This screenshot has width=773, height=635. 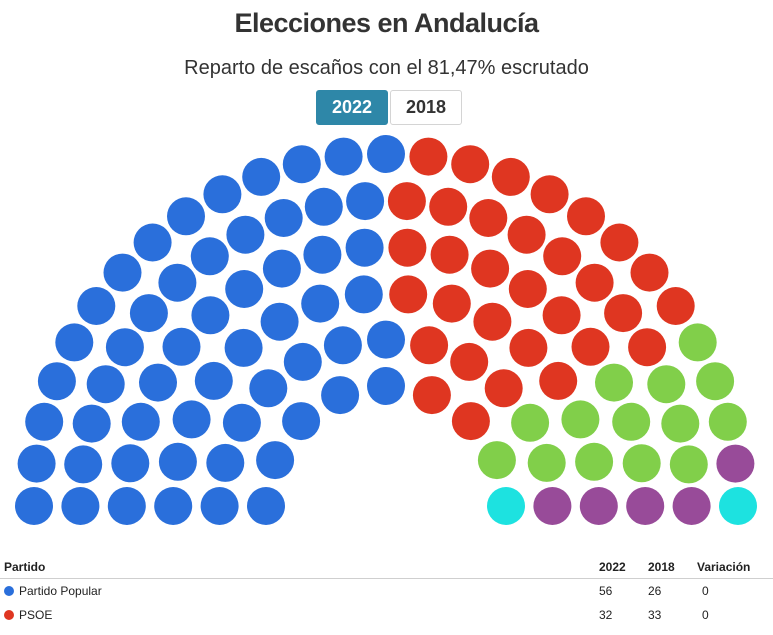 What do you see at coordinates (386, 567) in the screenshot?
I see `table-header: Partido 2022 2018 Variación` at bounding box center [386, 567].